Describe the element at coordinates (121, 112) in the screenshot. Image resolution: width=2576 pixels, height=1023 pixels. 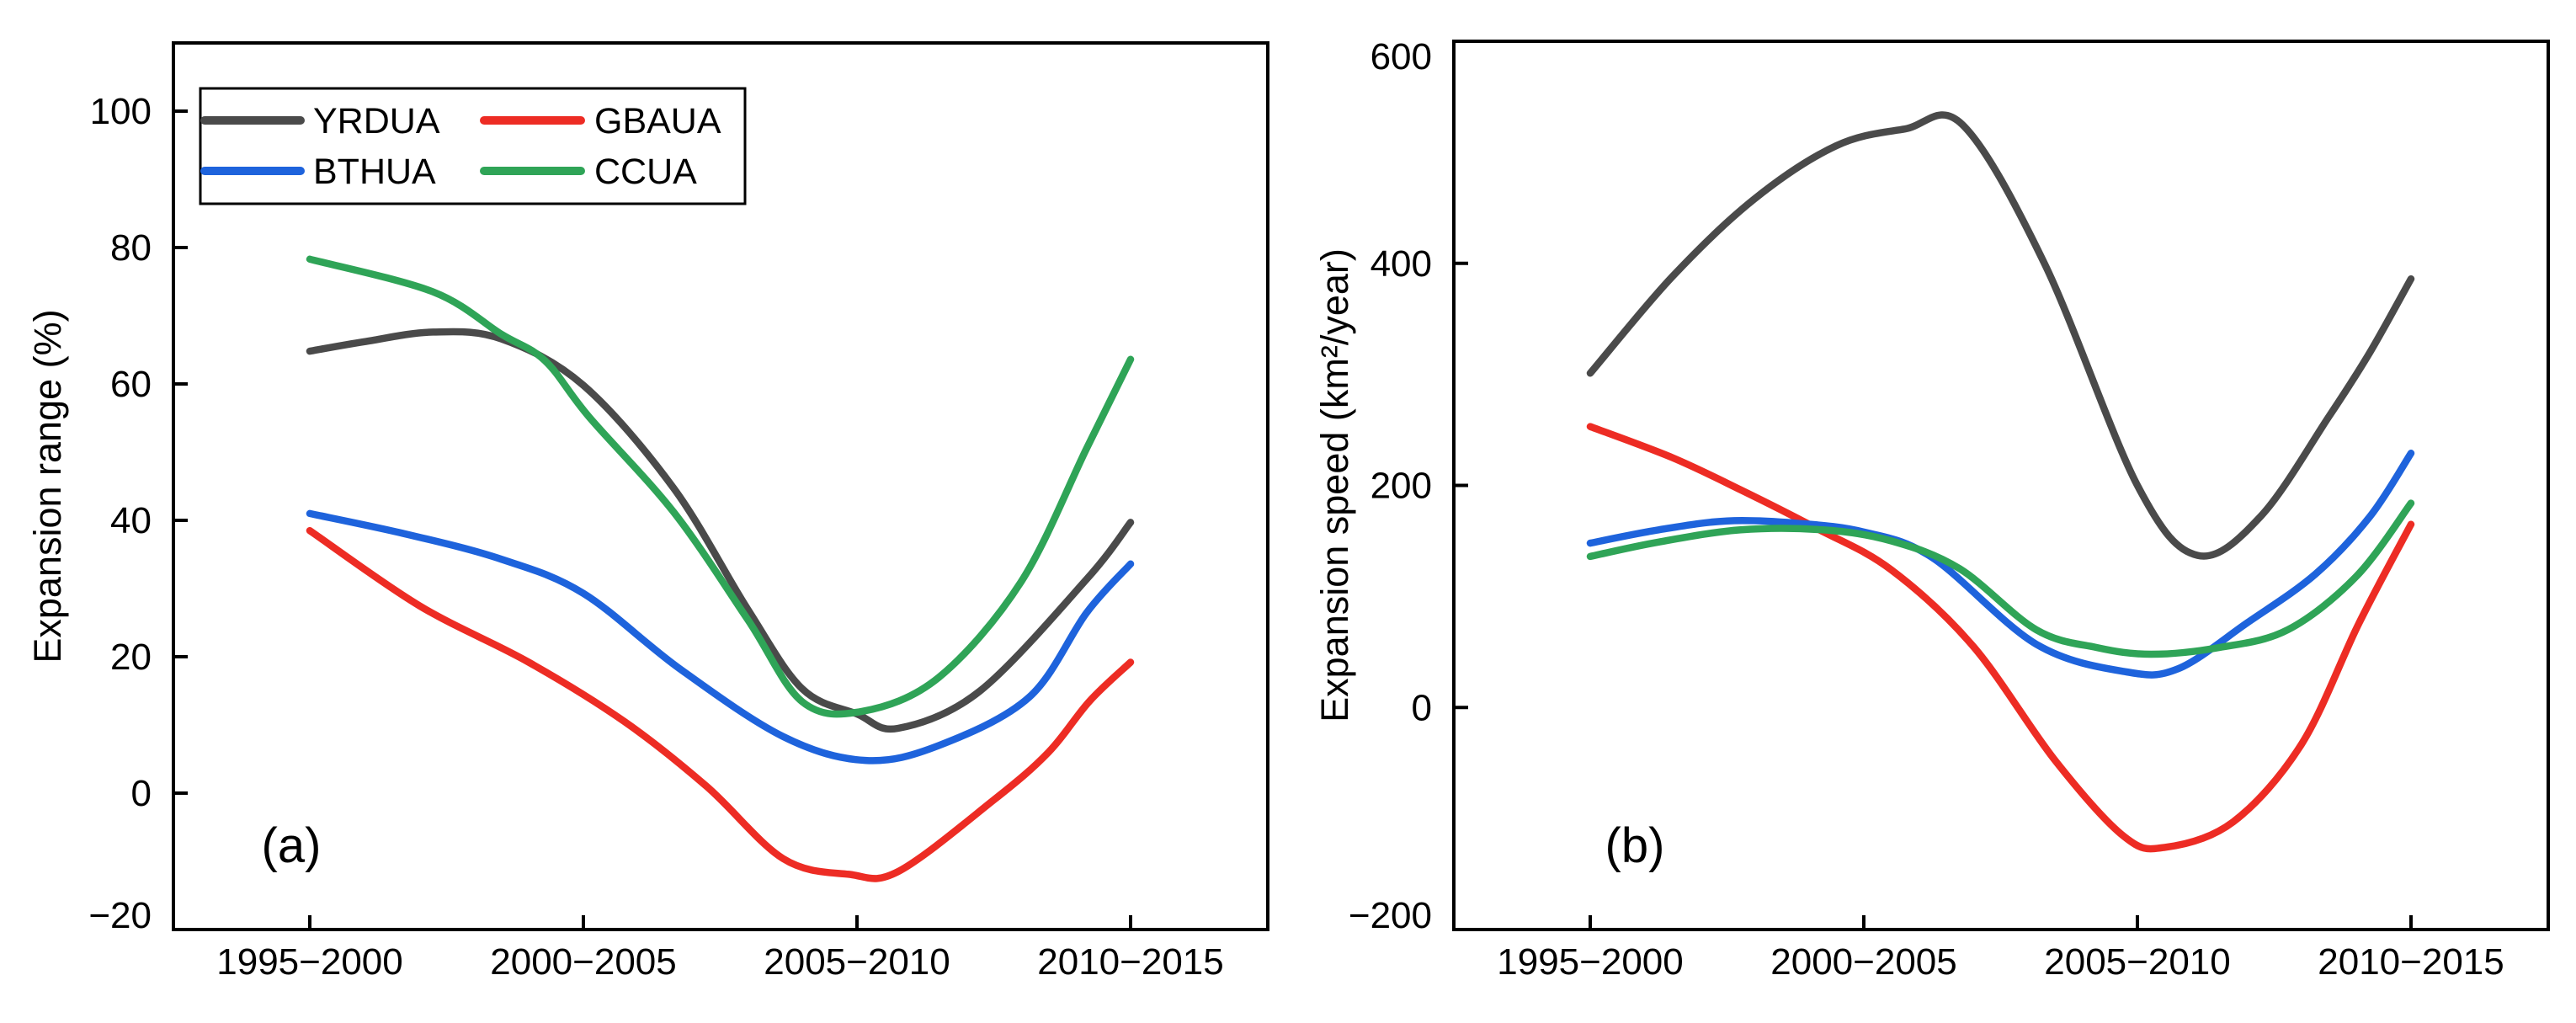
I see `y-tick-label: 100` at that location.